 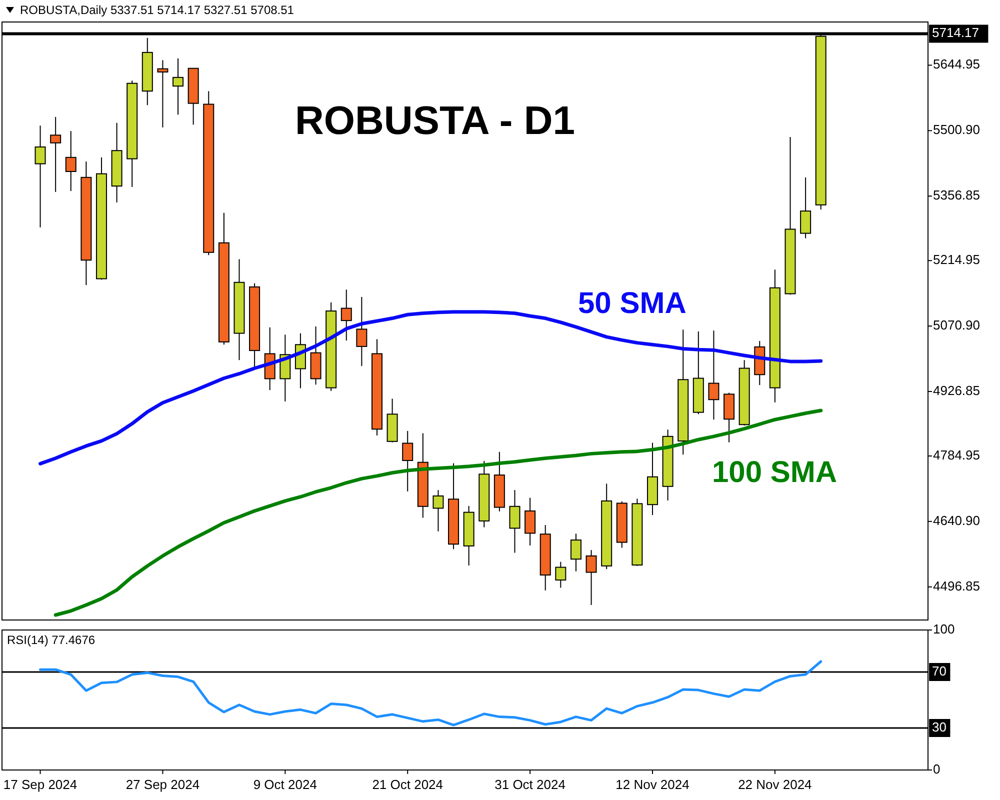 I want to click on ref-line-label: 70, so click(x=939, y=670).